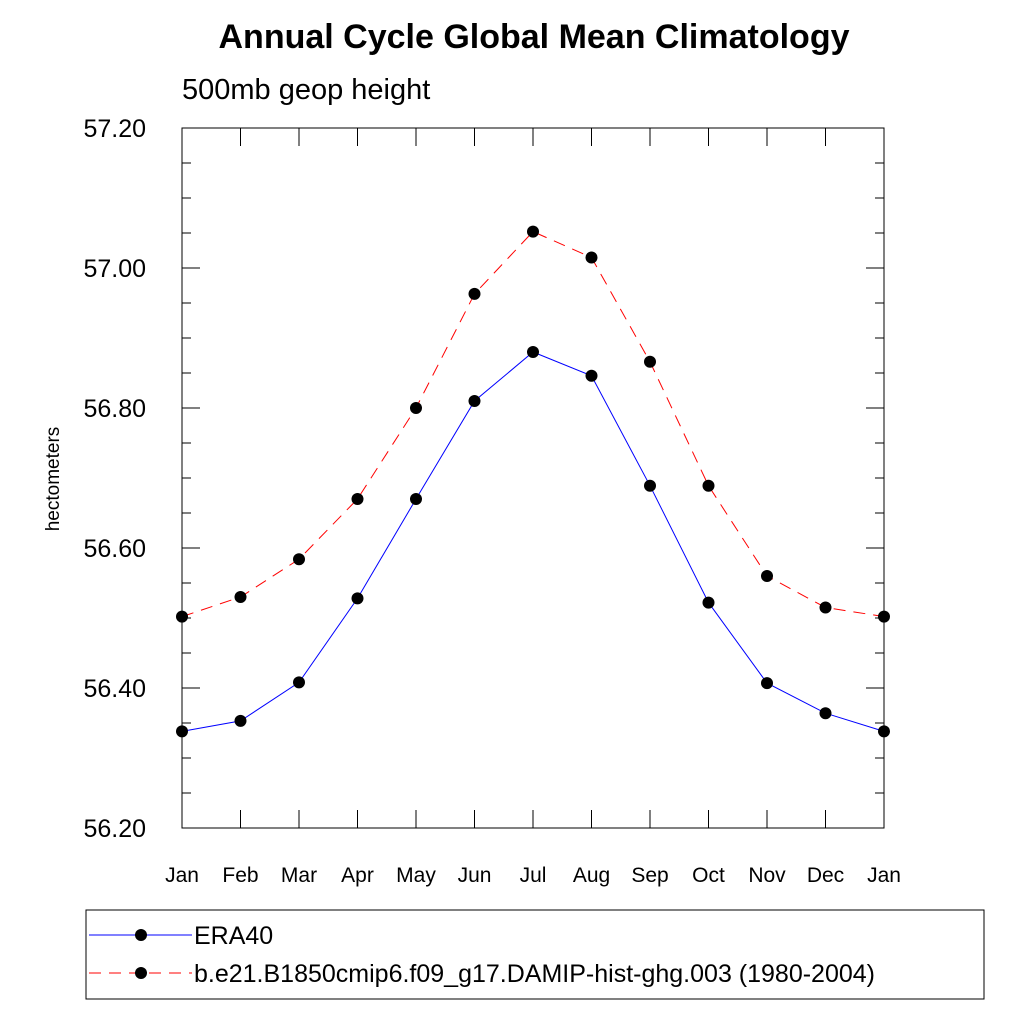 Image resolution: width=1024 pixels, height=1024 pixels. I want to click on x-tick-label: Oct, so click(708, 875).